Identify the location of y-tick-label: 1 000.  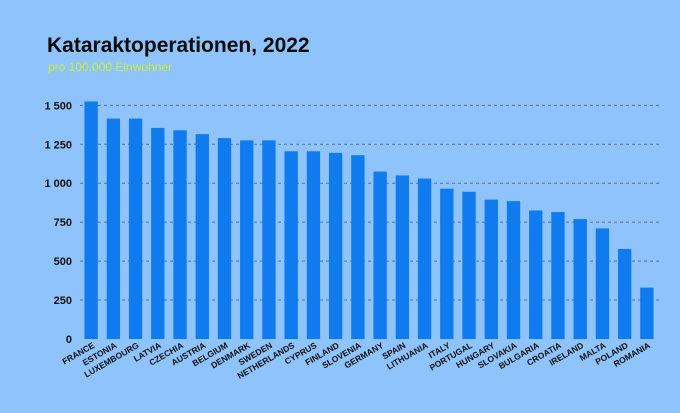
(58, 184).